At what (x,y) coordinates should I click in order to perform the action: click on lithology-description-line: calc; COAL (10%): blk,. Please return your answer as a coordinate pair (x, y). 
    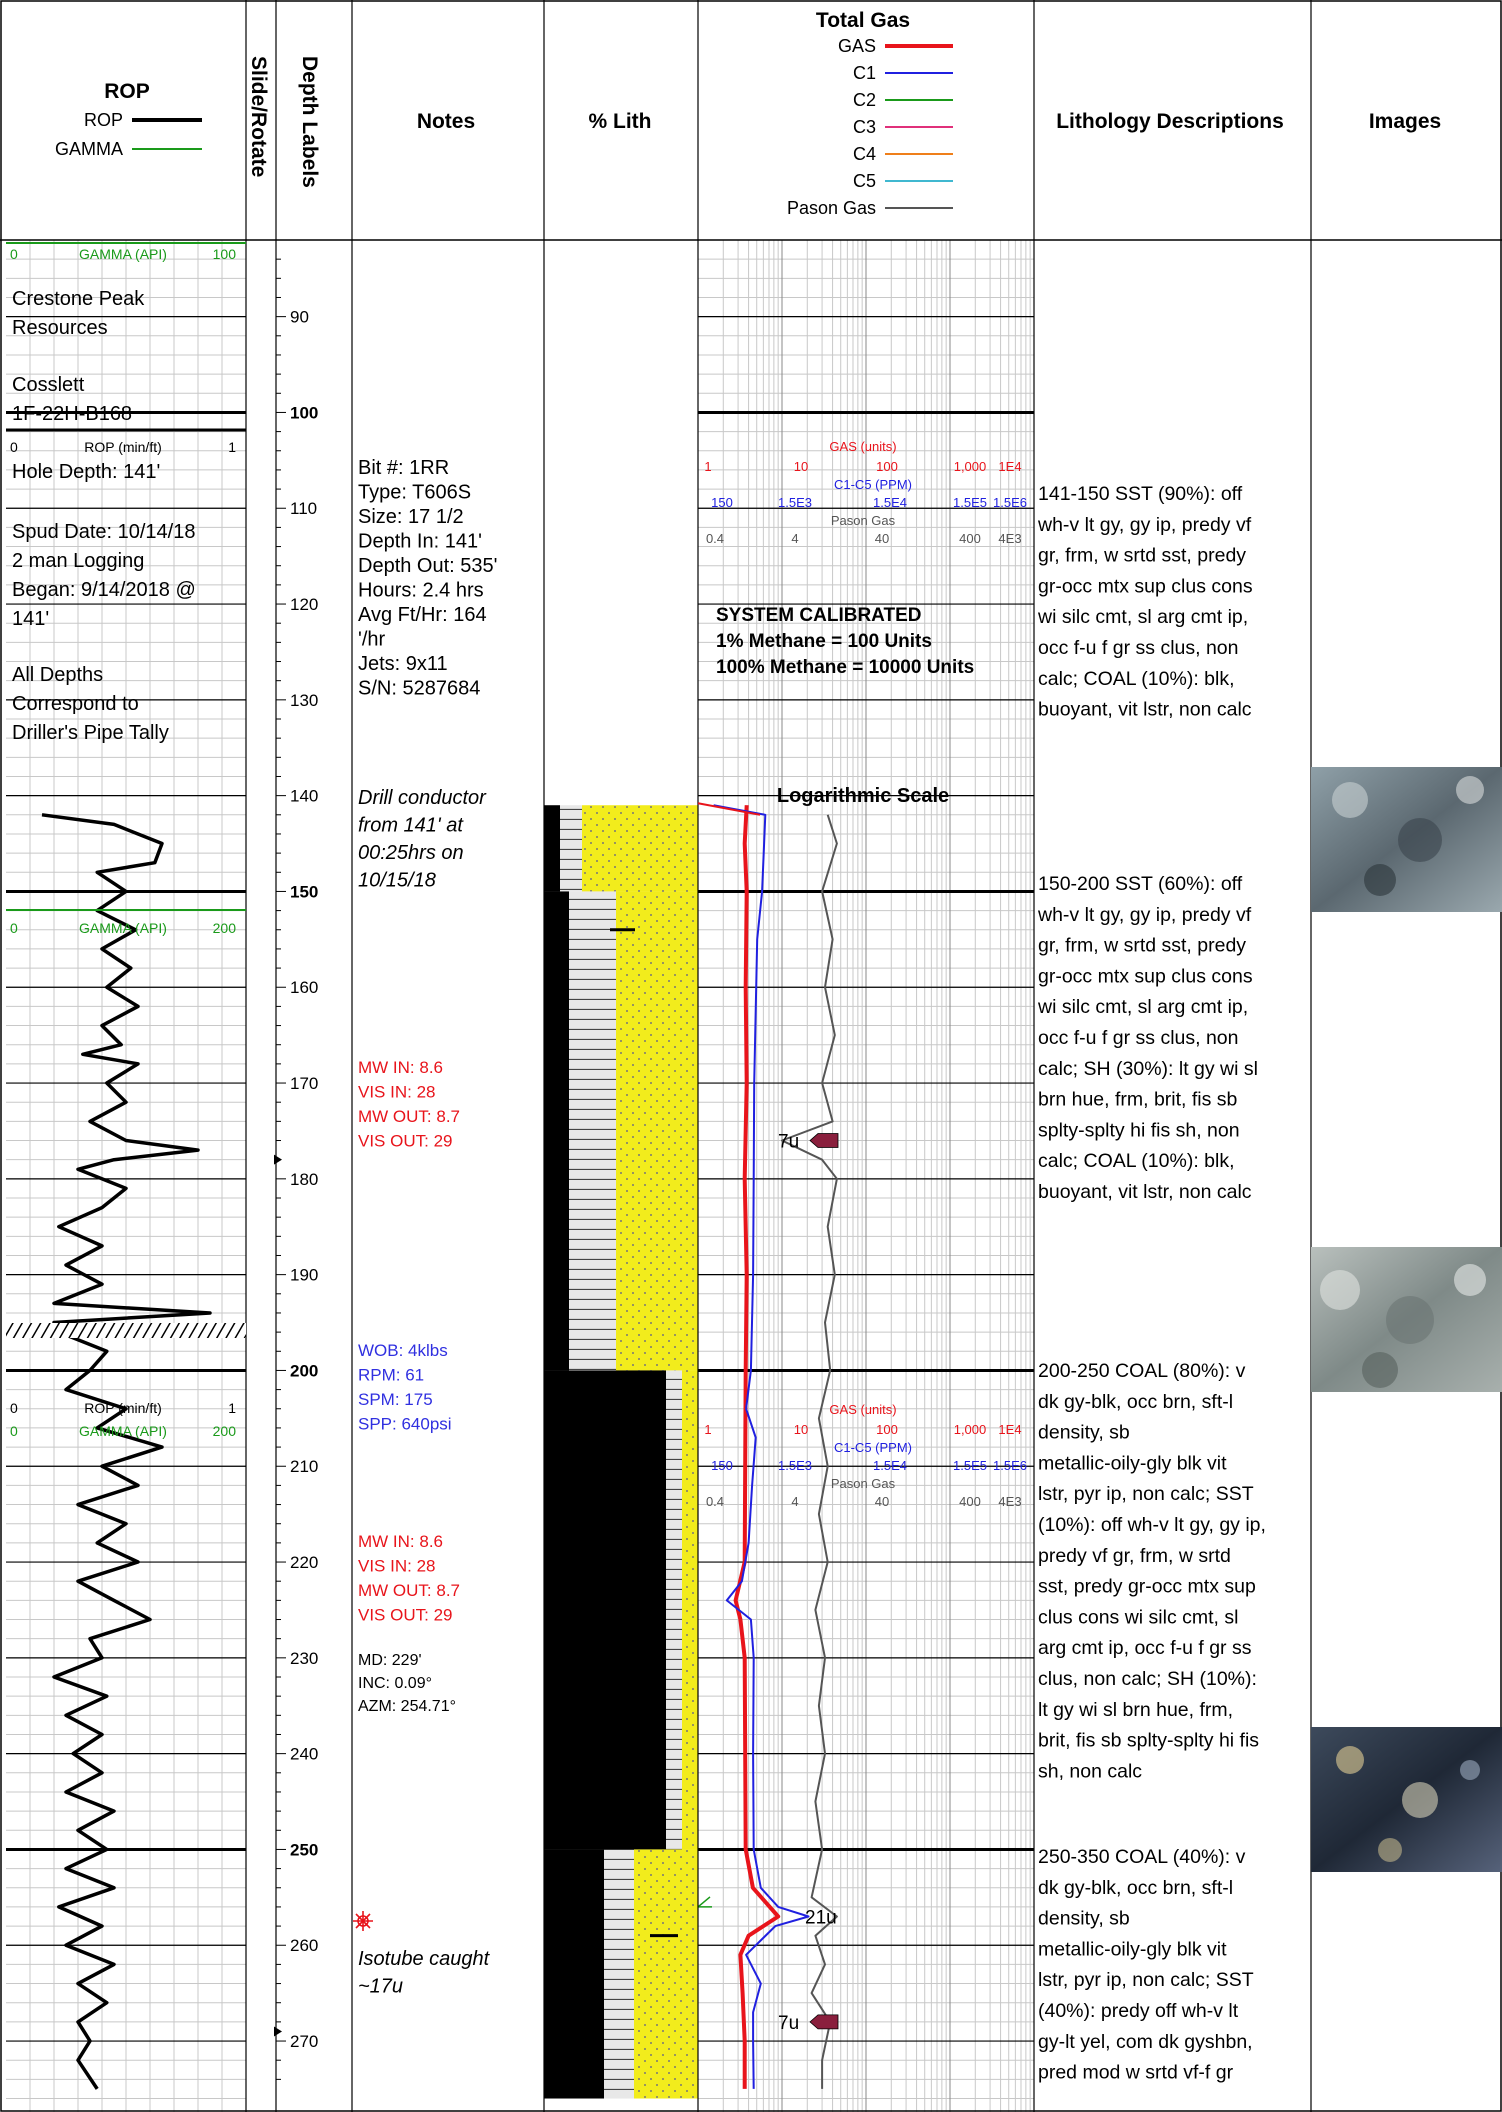
    Looking at the image, I should click on (1136, 1161).